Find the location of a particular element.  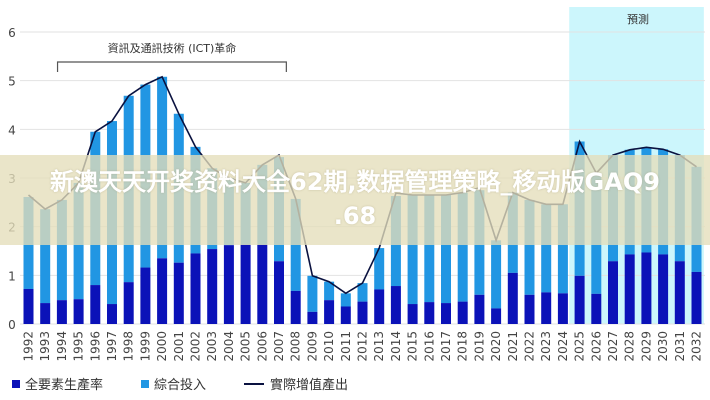

bar-tfp-2010 is located at coordinates (329, 312).